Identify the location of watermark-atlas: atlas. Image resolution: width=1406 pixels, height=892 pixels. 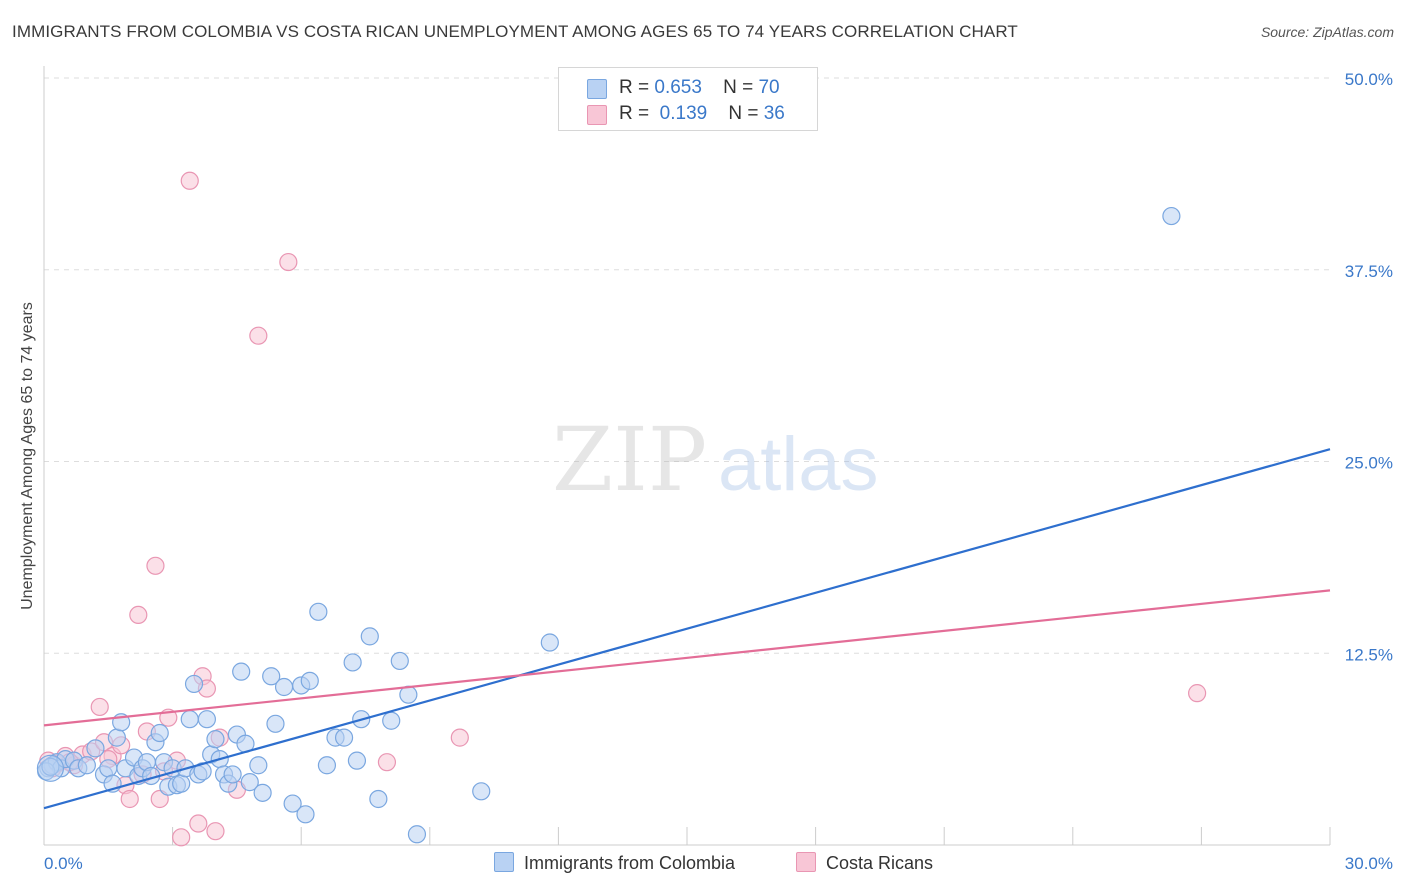
(798, 464).